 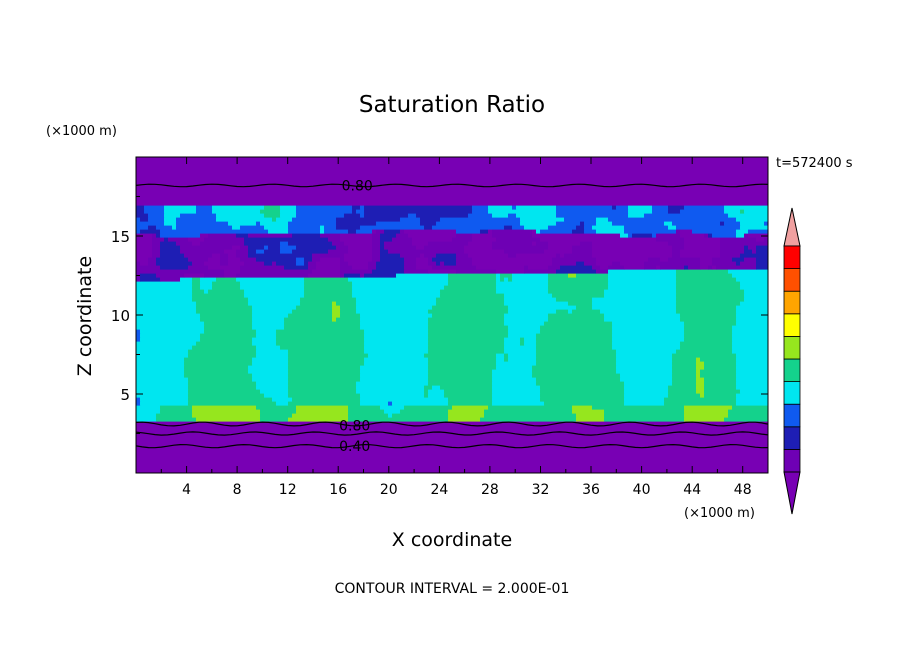 I want to click on x-tick-label: 4, so click(x=186, y=490).